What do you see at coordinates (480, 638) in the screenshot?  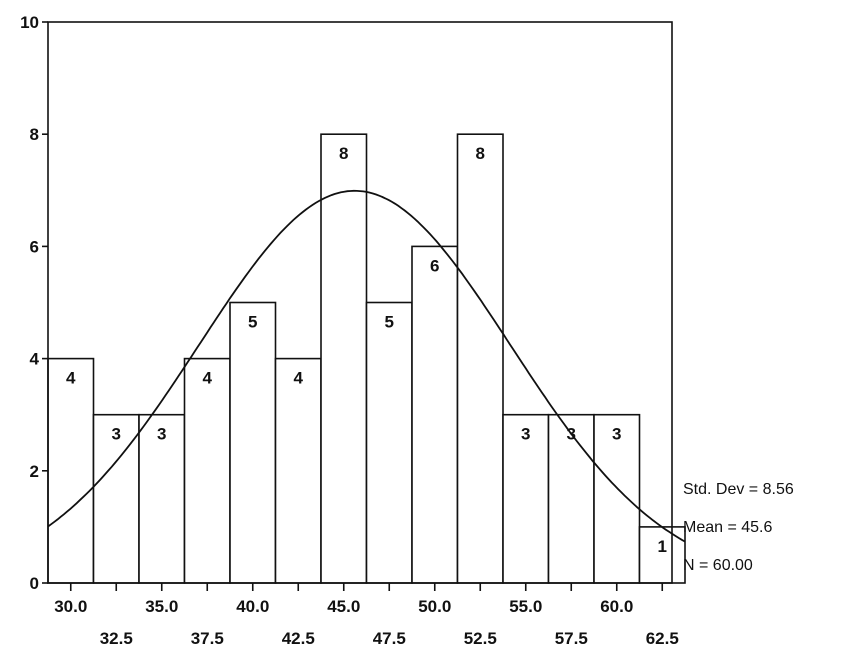 I see `x-tick-label: 52.5` at bounding box center [480, 638].